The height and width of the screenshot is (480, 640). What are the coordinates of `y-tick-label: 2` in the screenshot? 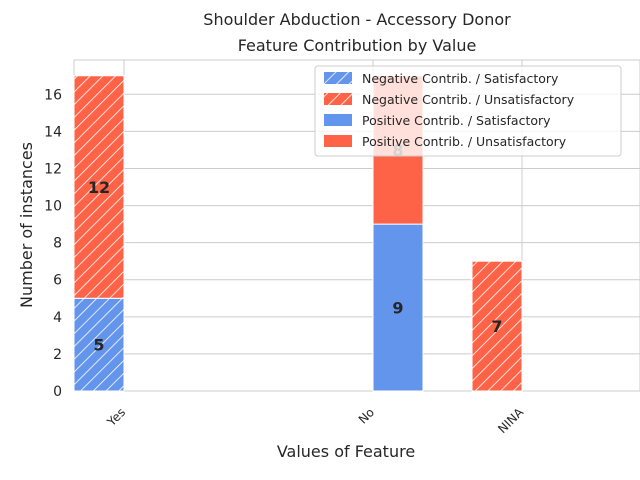 It's located at (57, 355).